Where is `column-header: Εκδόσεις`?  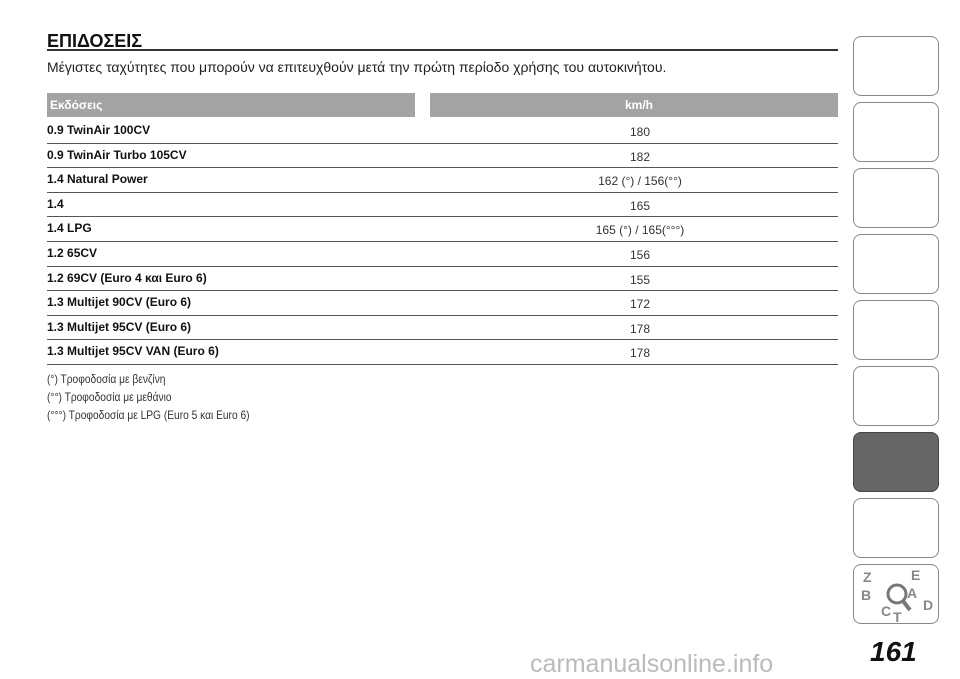 column-header: Εκδόσεις is located at coordinates (76, 105).